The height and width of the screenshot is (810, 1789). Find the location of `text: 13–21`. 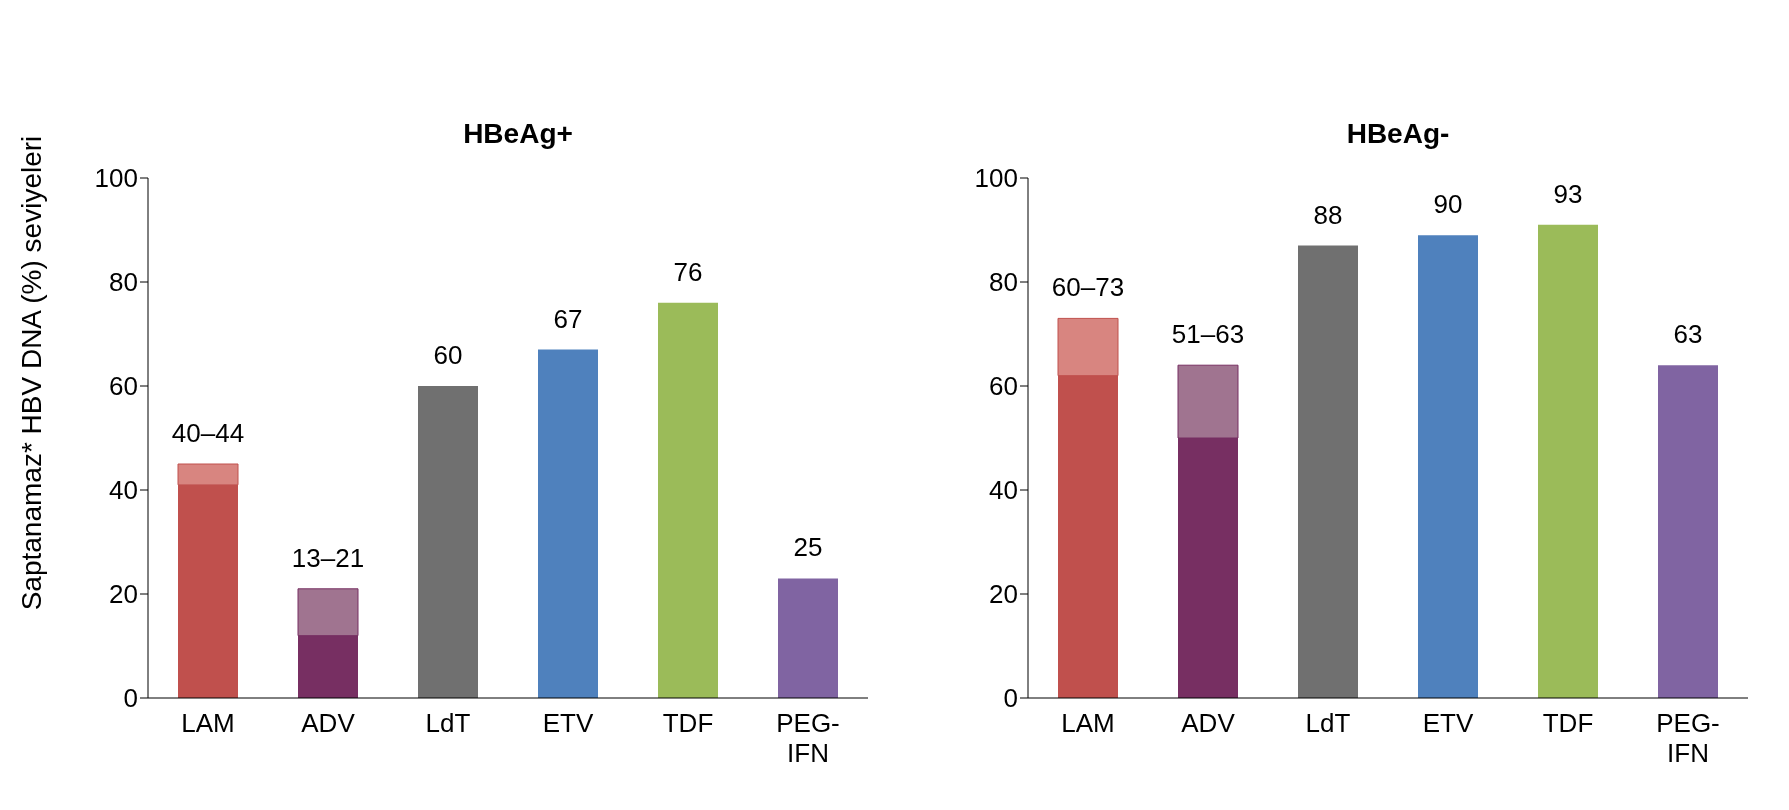

text: 13–21 is located at coordinates (328, 557).